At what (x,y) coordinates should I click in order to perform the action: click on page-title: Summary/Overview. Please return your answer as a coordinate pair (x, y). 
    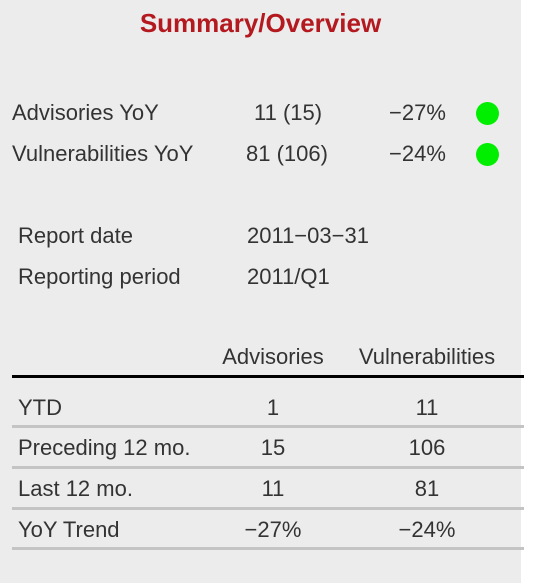
    Looking at the image, I should click on (260, 23).